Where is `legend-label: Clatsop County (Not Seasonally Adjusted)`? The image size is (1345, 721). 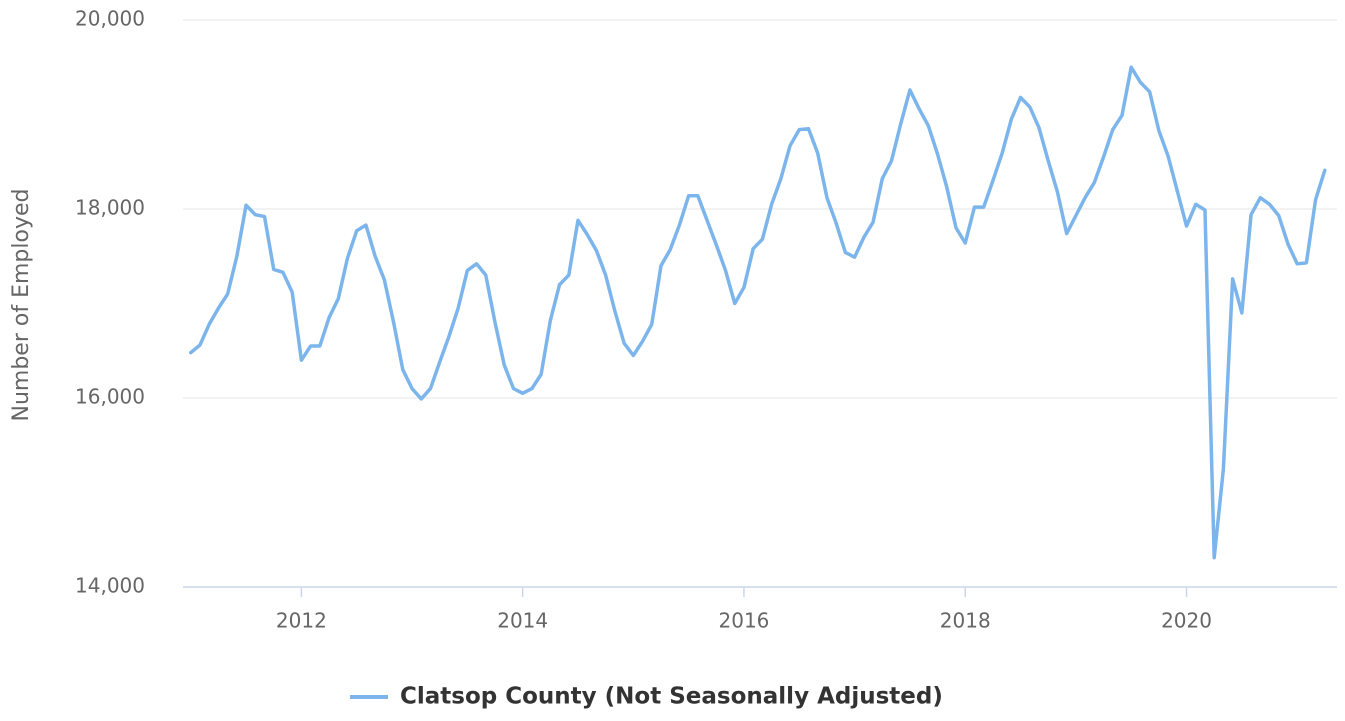 legend-label: Clatsop County (Not Seasonally Adjusted) is located at coordinates (671, 697).